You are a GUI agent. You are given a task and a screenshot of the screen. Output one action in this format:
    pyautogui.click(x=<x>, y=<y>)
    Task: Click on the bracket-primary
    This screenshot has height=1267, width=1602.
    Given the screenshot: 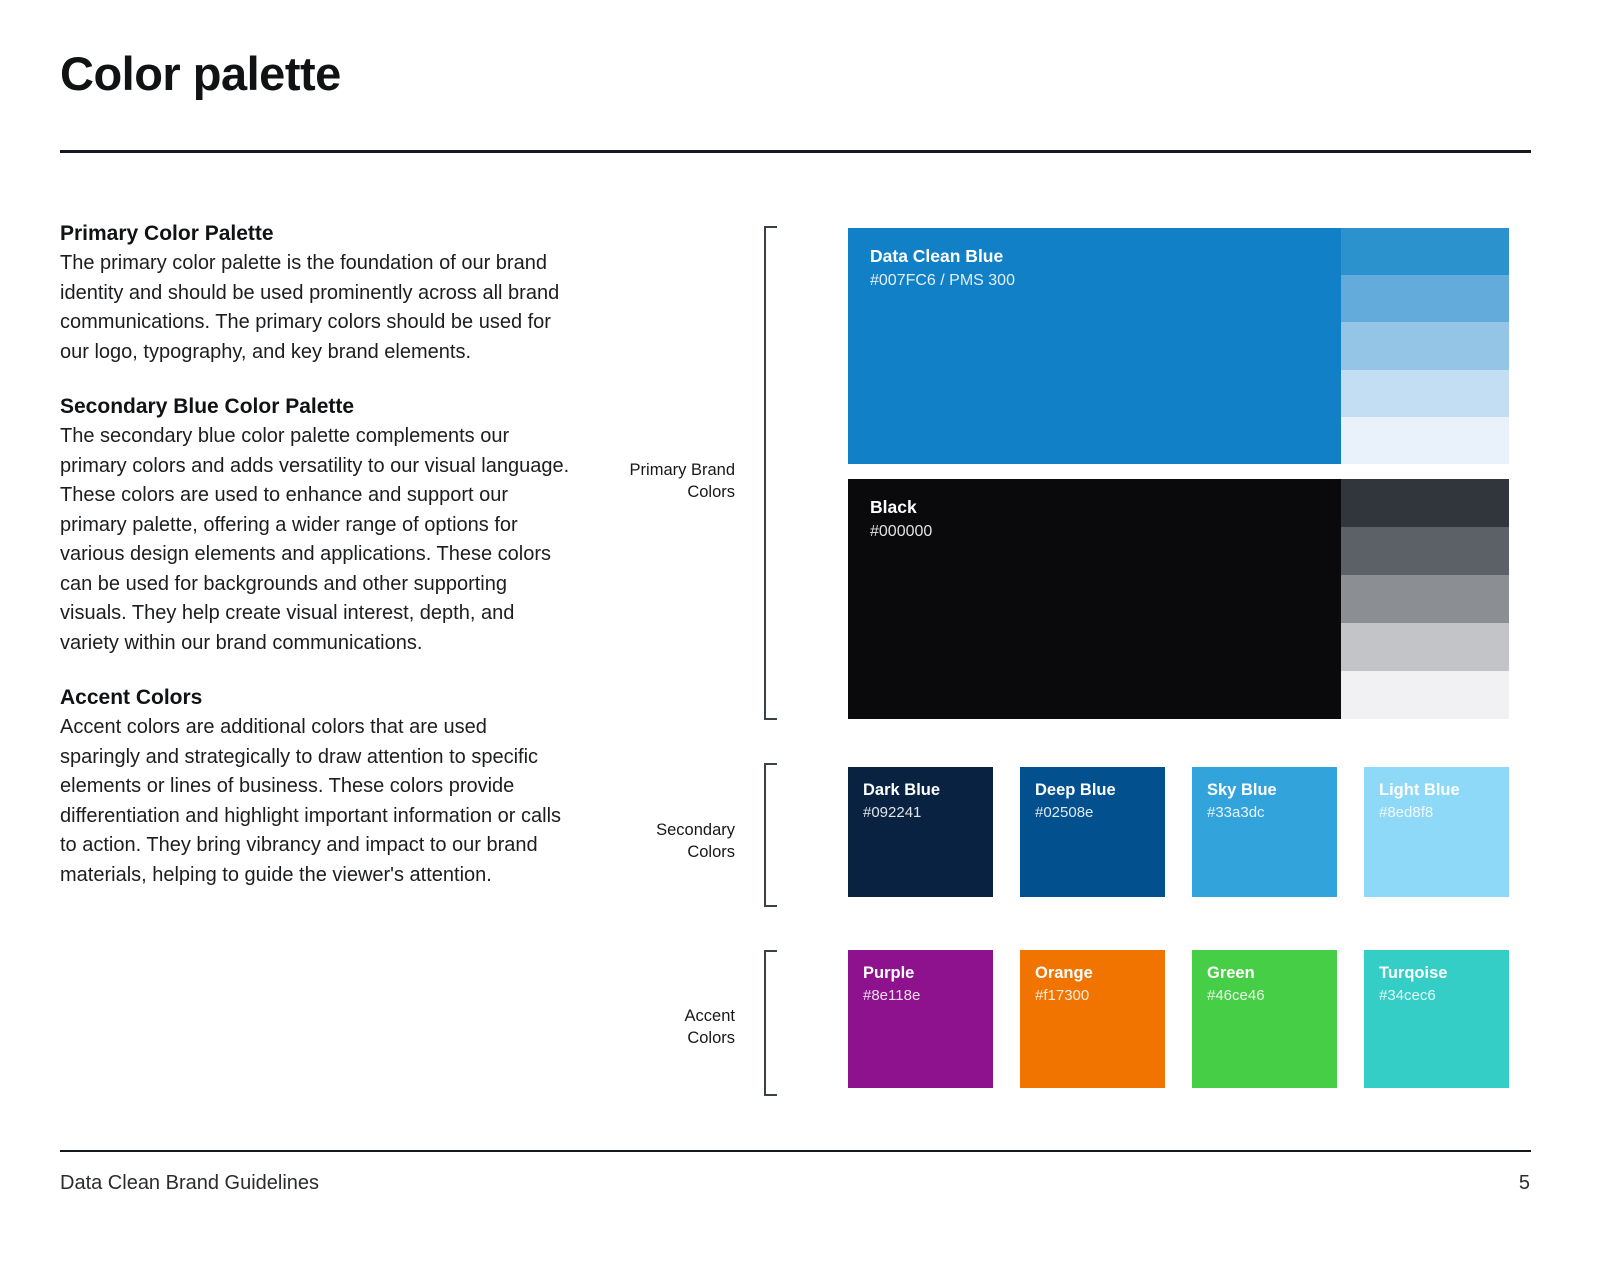 What is the action you would take?
    pyautogui.click(x=770, y=473)
    